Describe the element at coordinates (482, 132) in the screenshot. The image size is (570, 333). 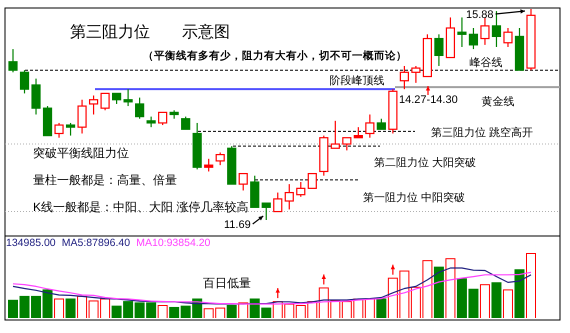
I see `ref-line-label: 第三阻力位 跳空高开` at that location.